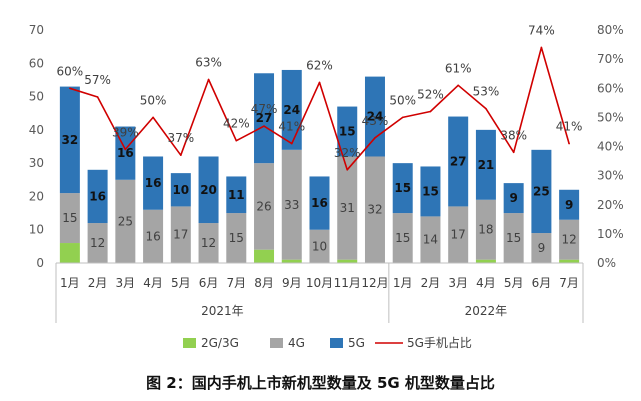 Image resolution: width=641 pixels, height=401 pixels. I want to click on line-label-share-14: 52%, so click(430, 95).